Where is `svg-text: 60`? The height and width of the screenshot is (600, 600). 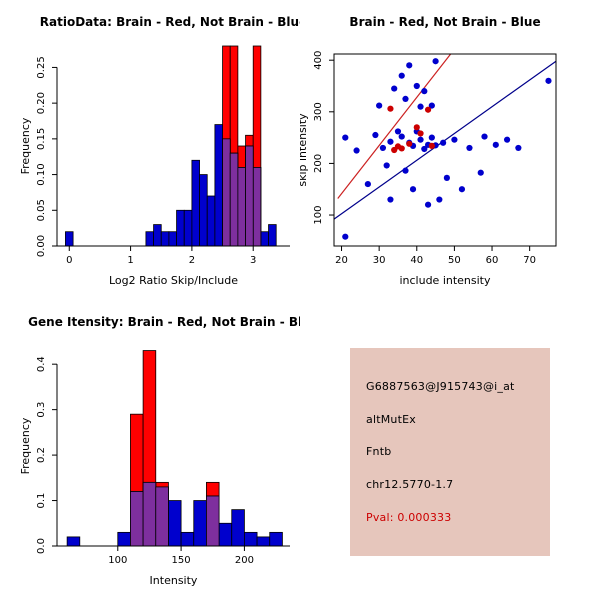 svg-text: 60 is located at coordinates (492, 260).